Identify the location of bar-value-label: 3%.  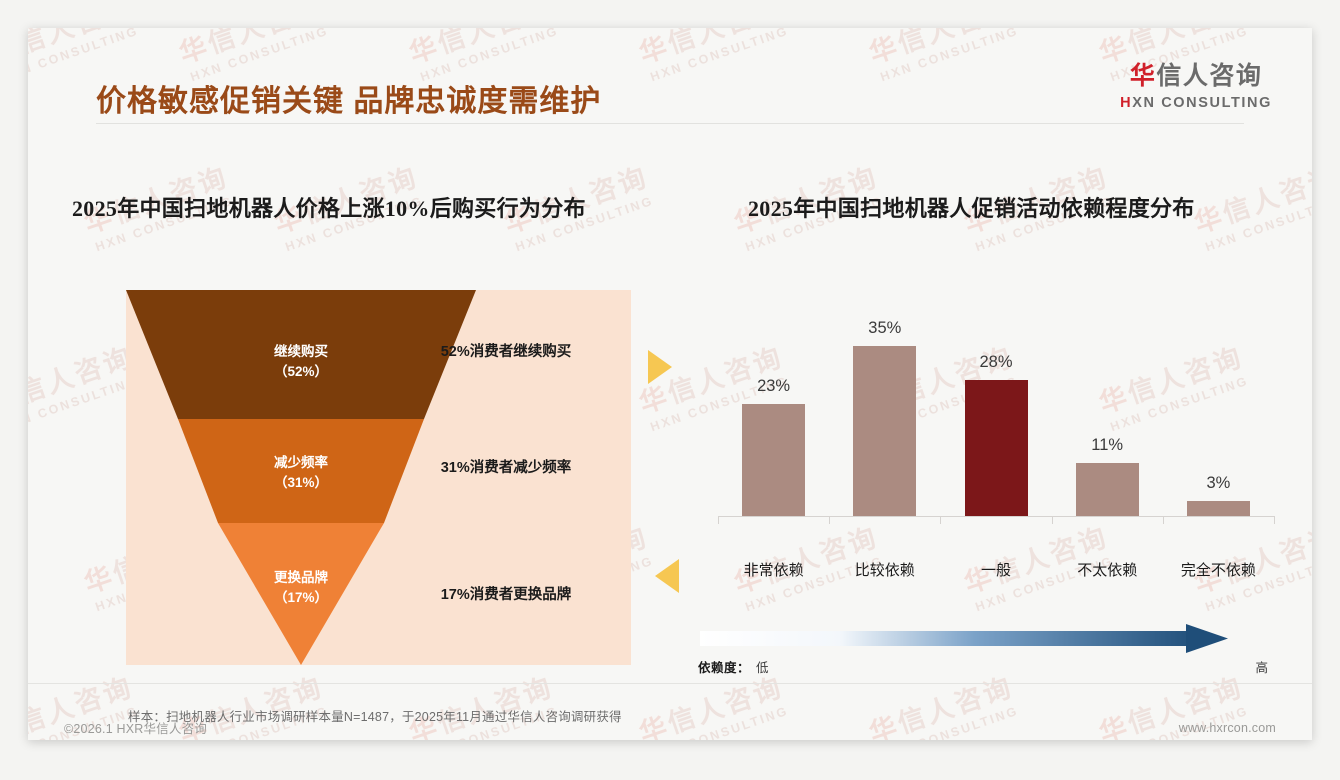
(1218, 483).